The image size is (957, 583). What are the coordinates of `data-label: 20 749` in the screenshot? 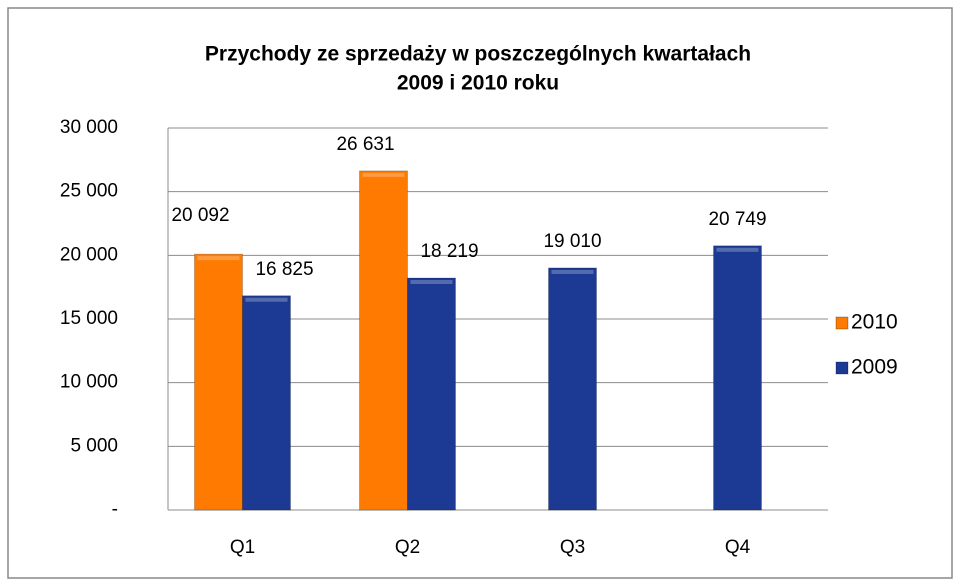 It's located at (737, 219).